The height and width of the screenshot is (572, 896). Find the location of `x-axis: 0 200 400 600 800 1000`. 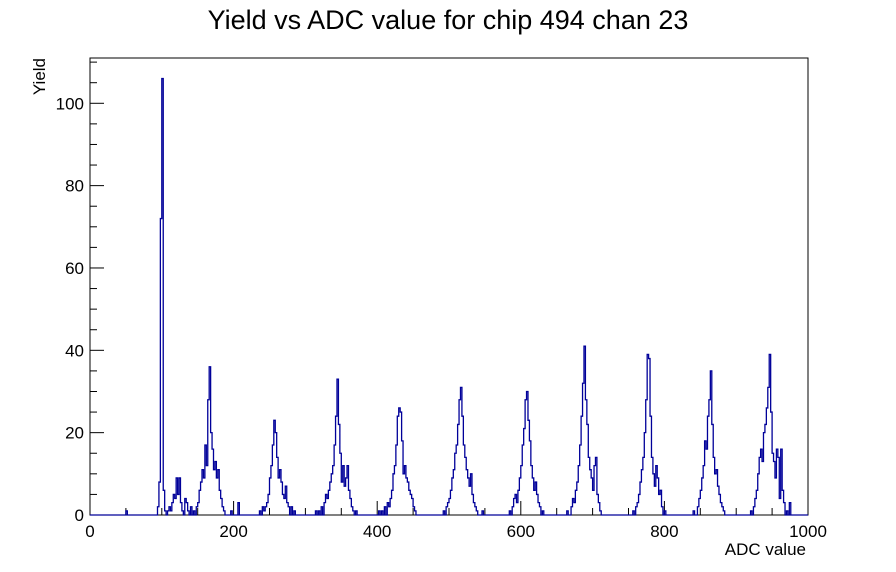

x-axis: 0 200 400 600 800 1000 is located at coordinates (456, 521).